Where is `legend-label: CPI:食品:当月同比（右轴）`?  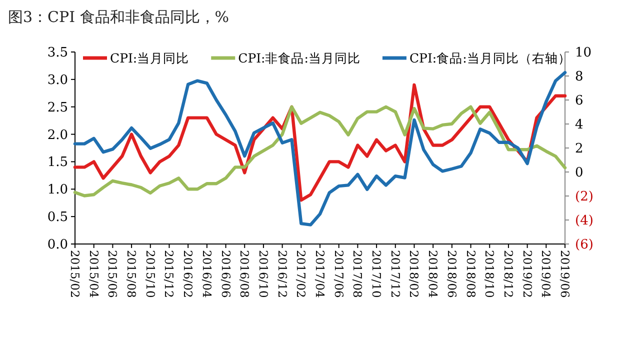
legend-label: CPI:食品:当月同比（右轴） is located at coordinates (490, 58).